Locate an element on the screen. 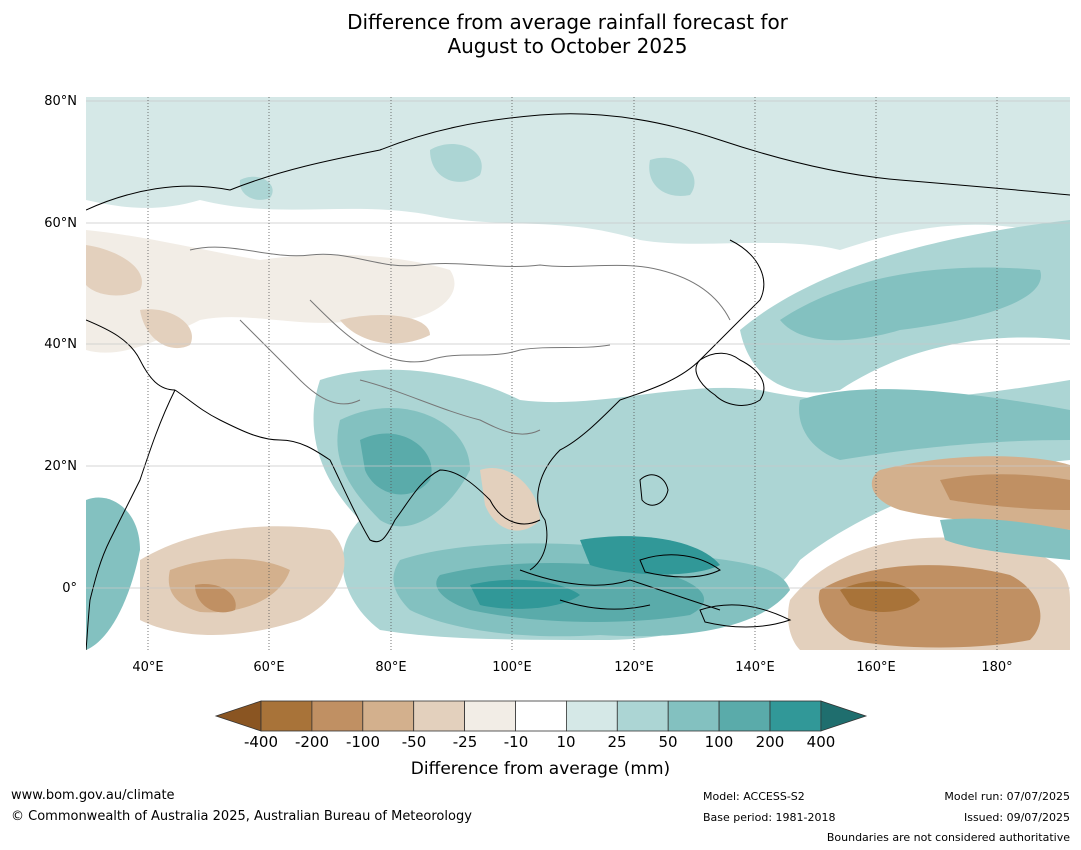  colorbar-label: 25 is located at coordinates (617, 742).